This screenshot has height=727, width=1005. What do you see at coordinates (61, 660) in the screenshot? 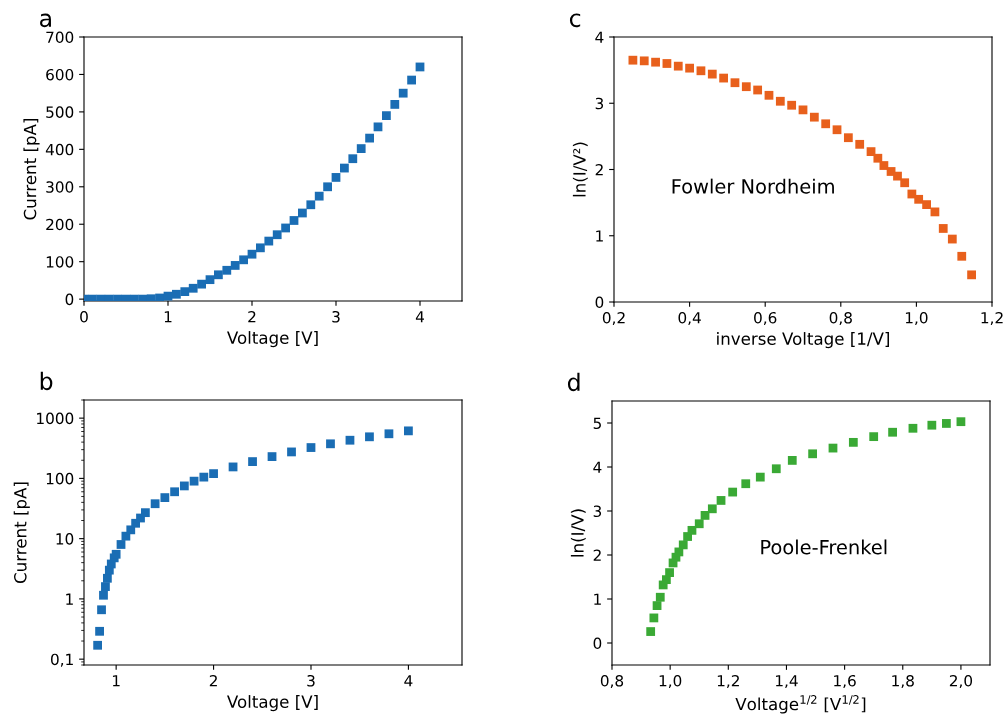
I see `y-tick-label: 0,1` at bounding box center [61, 660].